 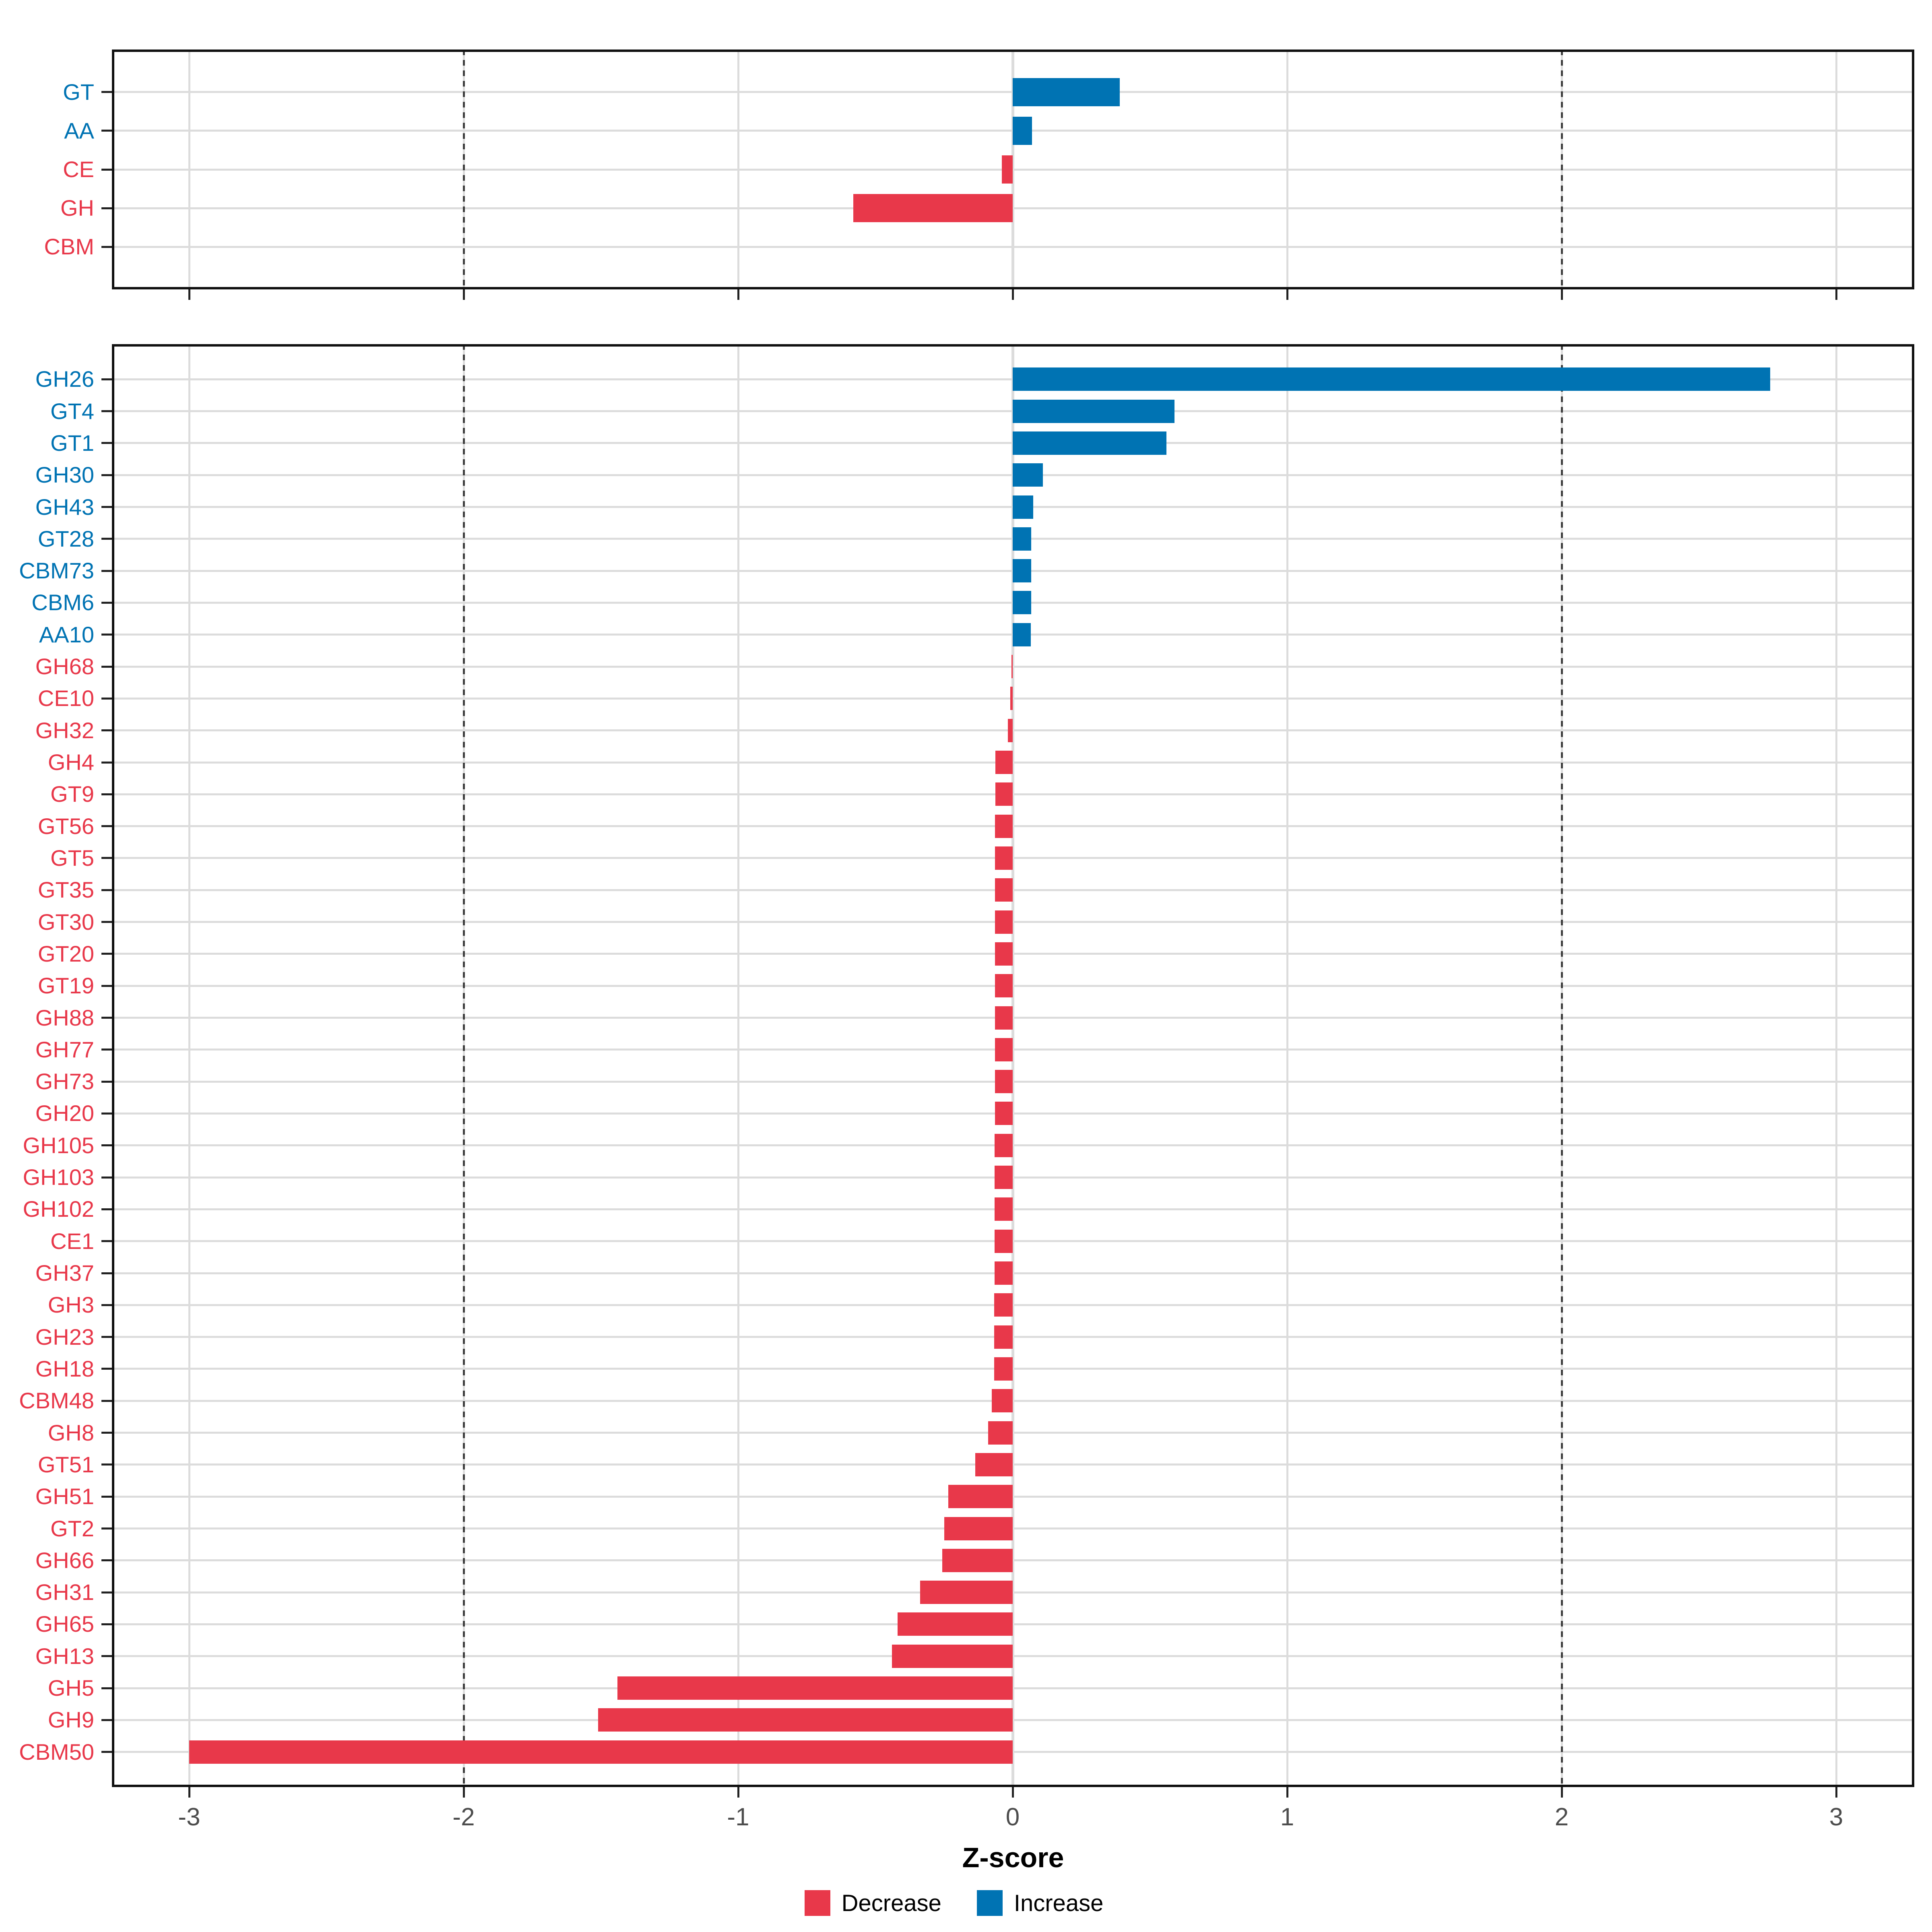 I want to click on x-axis-title: Z-score, so click(x=1013, y=1857).